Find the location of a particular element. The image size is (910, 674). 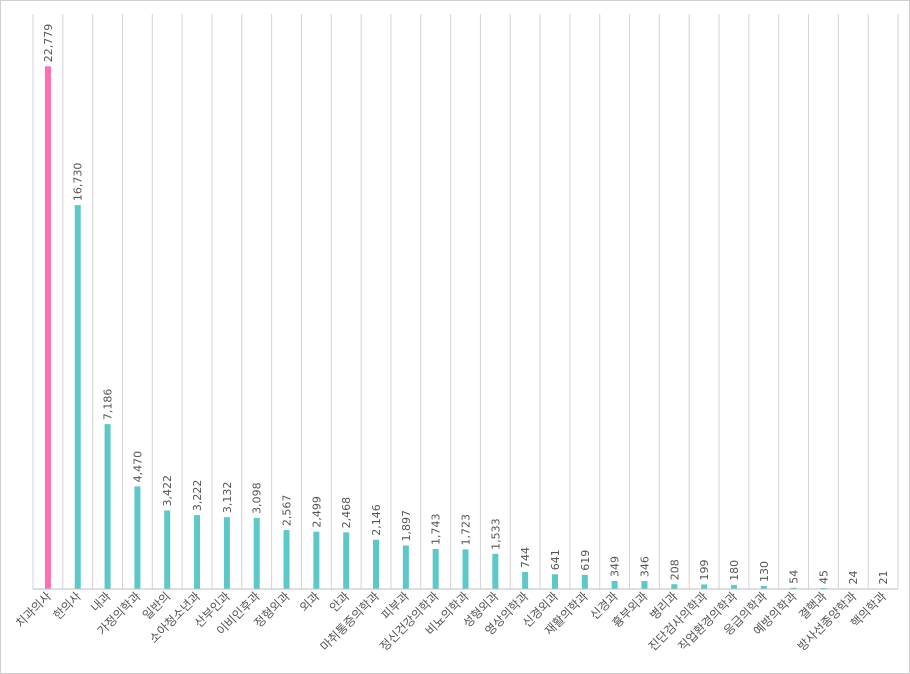

value-label: 180 is located at coordinates (734, 570).